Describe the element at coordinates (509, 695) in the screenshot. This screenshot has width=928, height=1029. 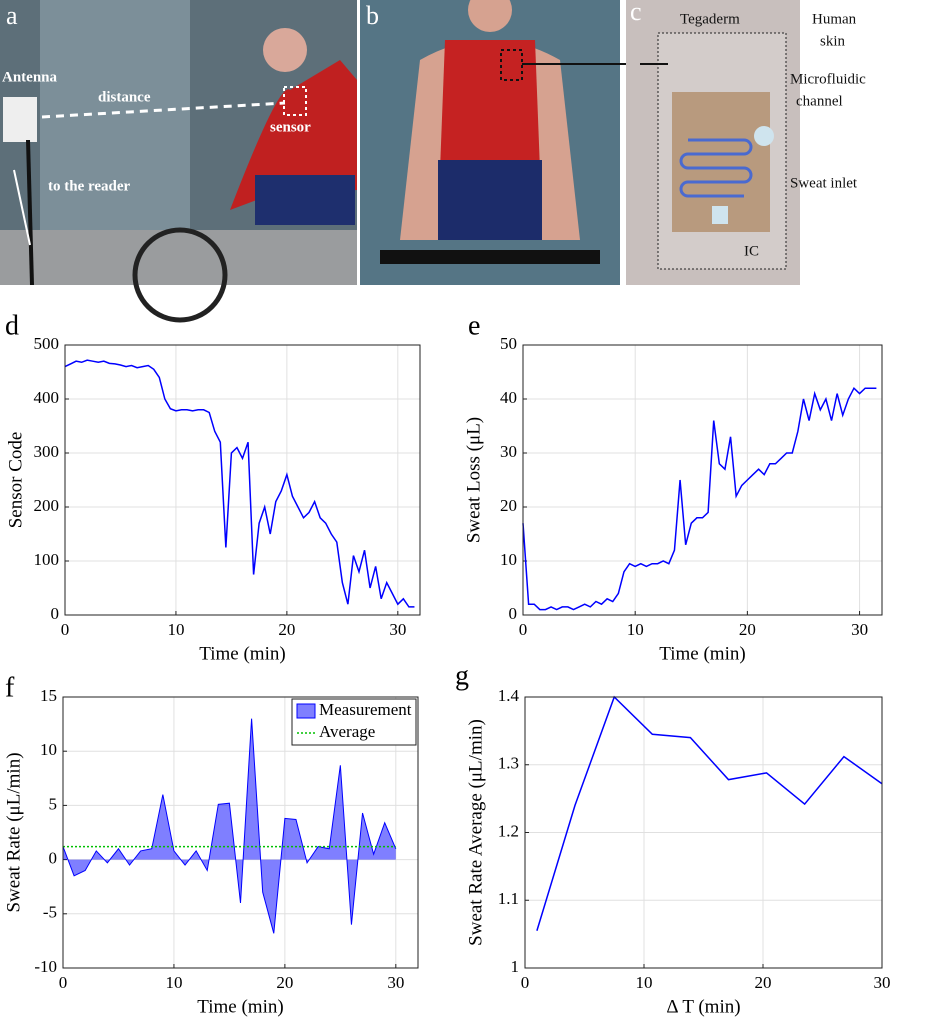
I see `y-tick-label: 1.4` at that location.